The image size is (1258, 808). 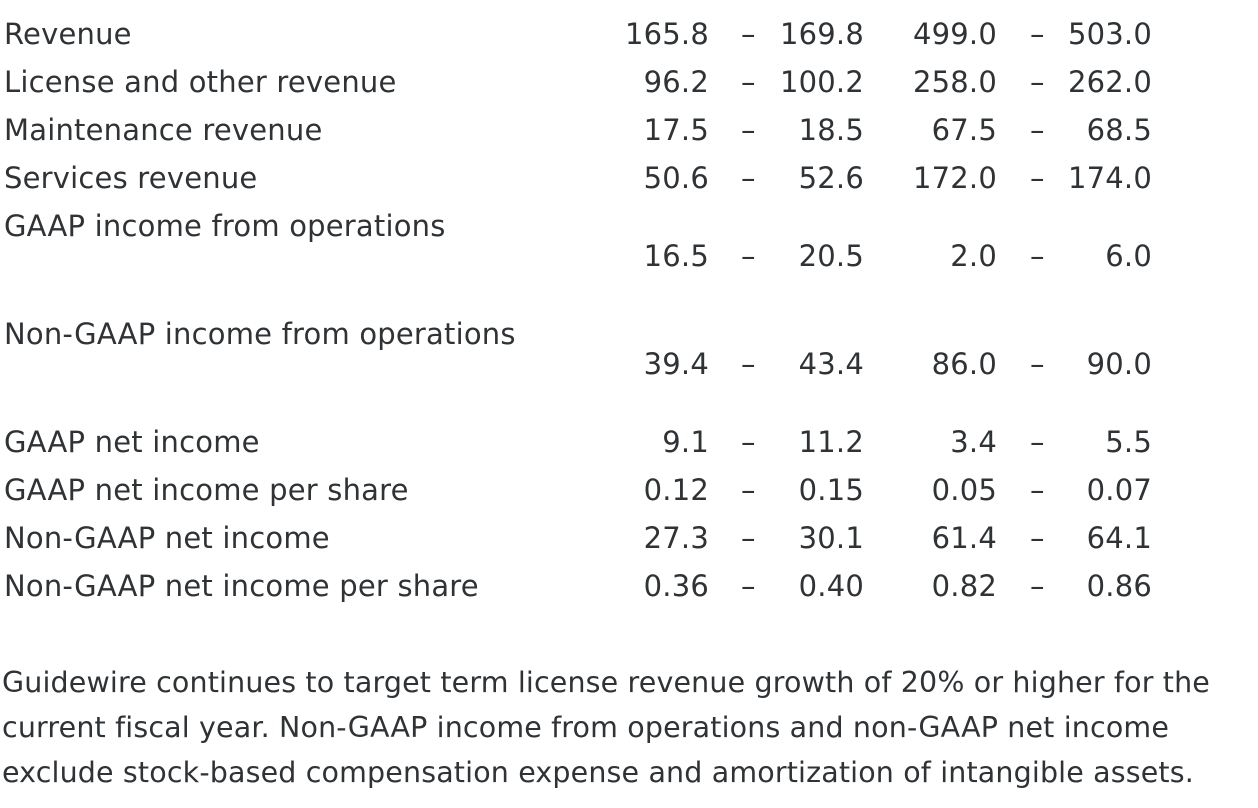 What do you see at coordinates (973, 256) in the screenshot?
I see `year-low-value: 2.0` at bounding box center [973, 256].